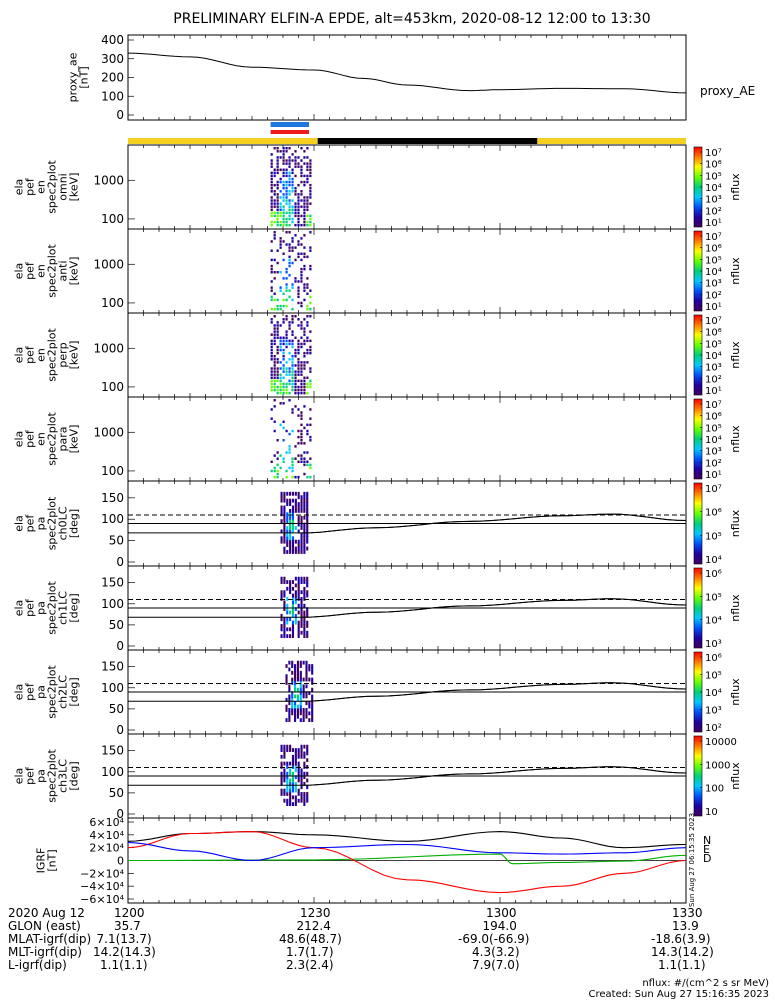 This screenshot has width=775, height=1000. What do you see at coordinates (106, 848) in the screenshot?
I see `igrf-ytick-label: 2×10⁴` at bounding box center [106, 848].